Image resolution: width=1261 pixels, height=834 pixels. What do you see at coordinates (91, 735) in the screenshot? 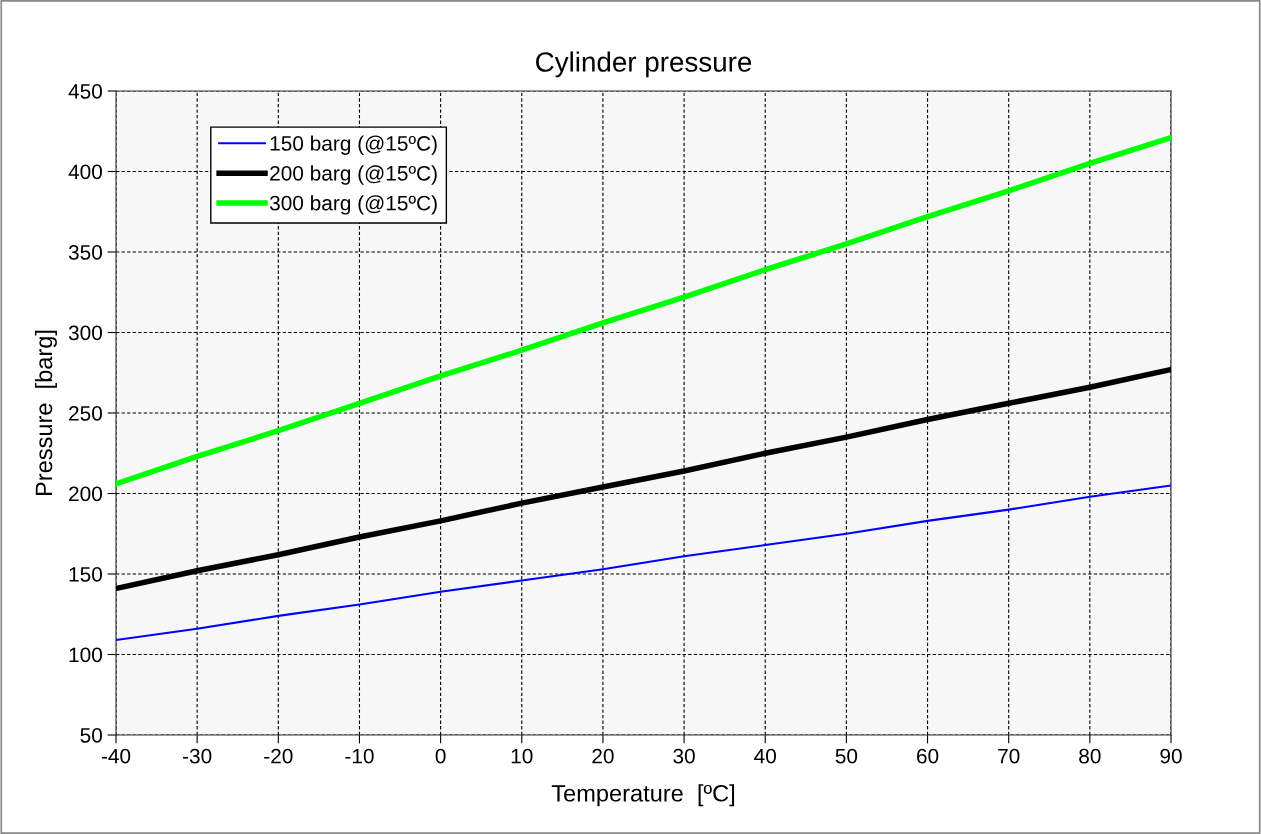
I see `y-tick-label: 50` at bounding box center [91, 735].